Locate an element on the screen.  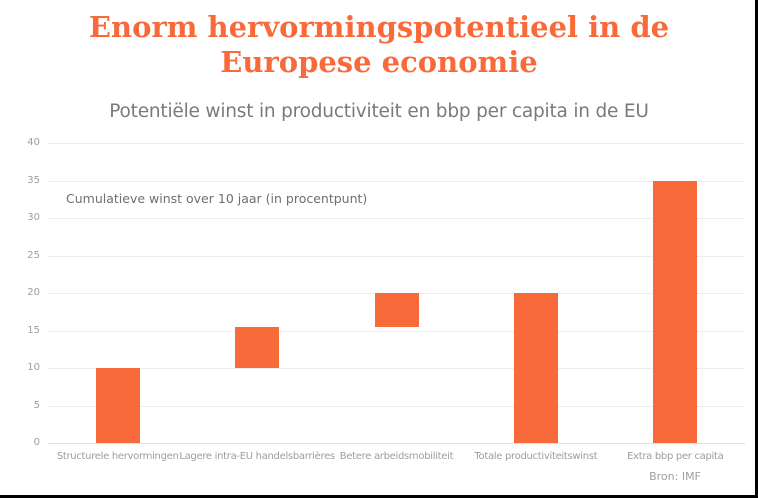
y-tick-label: 15 is located at coordinates (33, 330).